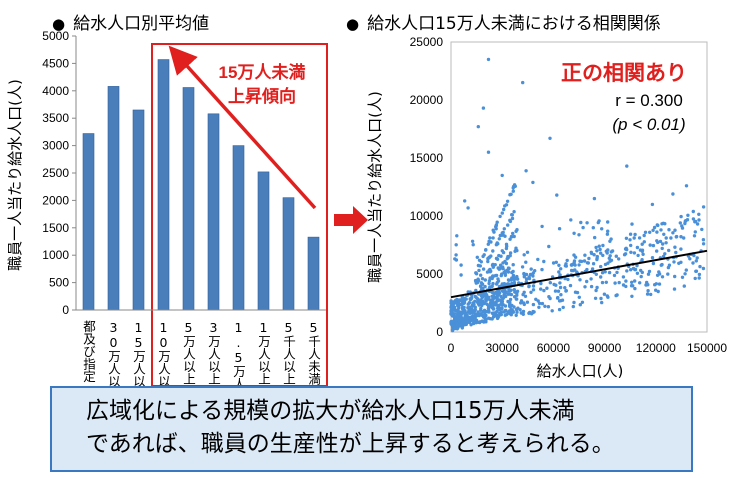 Image resolution: width=740 pixels, height=479 pixels. What do you see at coordinates (55, 200) in the screenshot?
I see `bar-y-tick-label: 2000` at bounding box center [55, 200].